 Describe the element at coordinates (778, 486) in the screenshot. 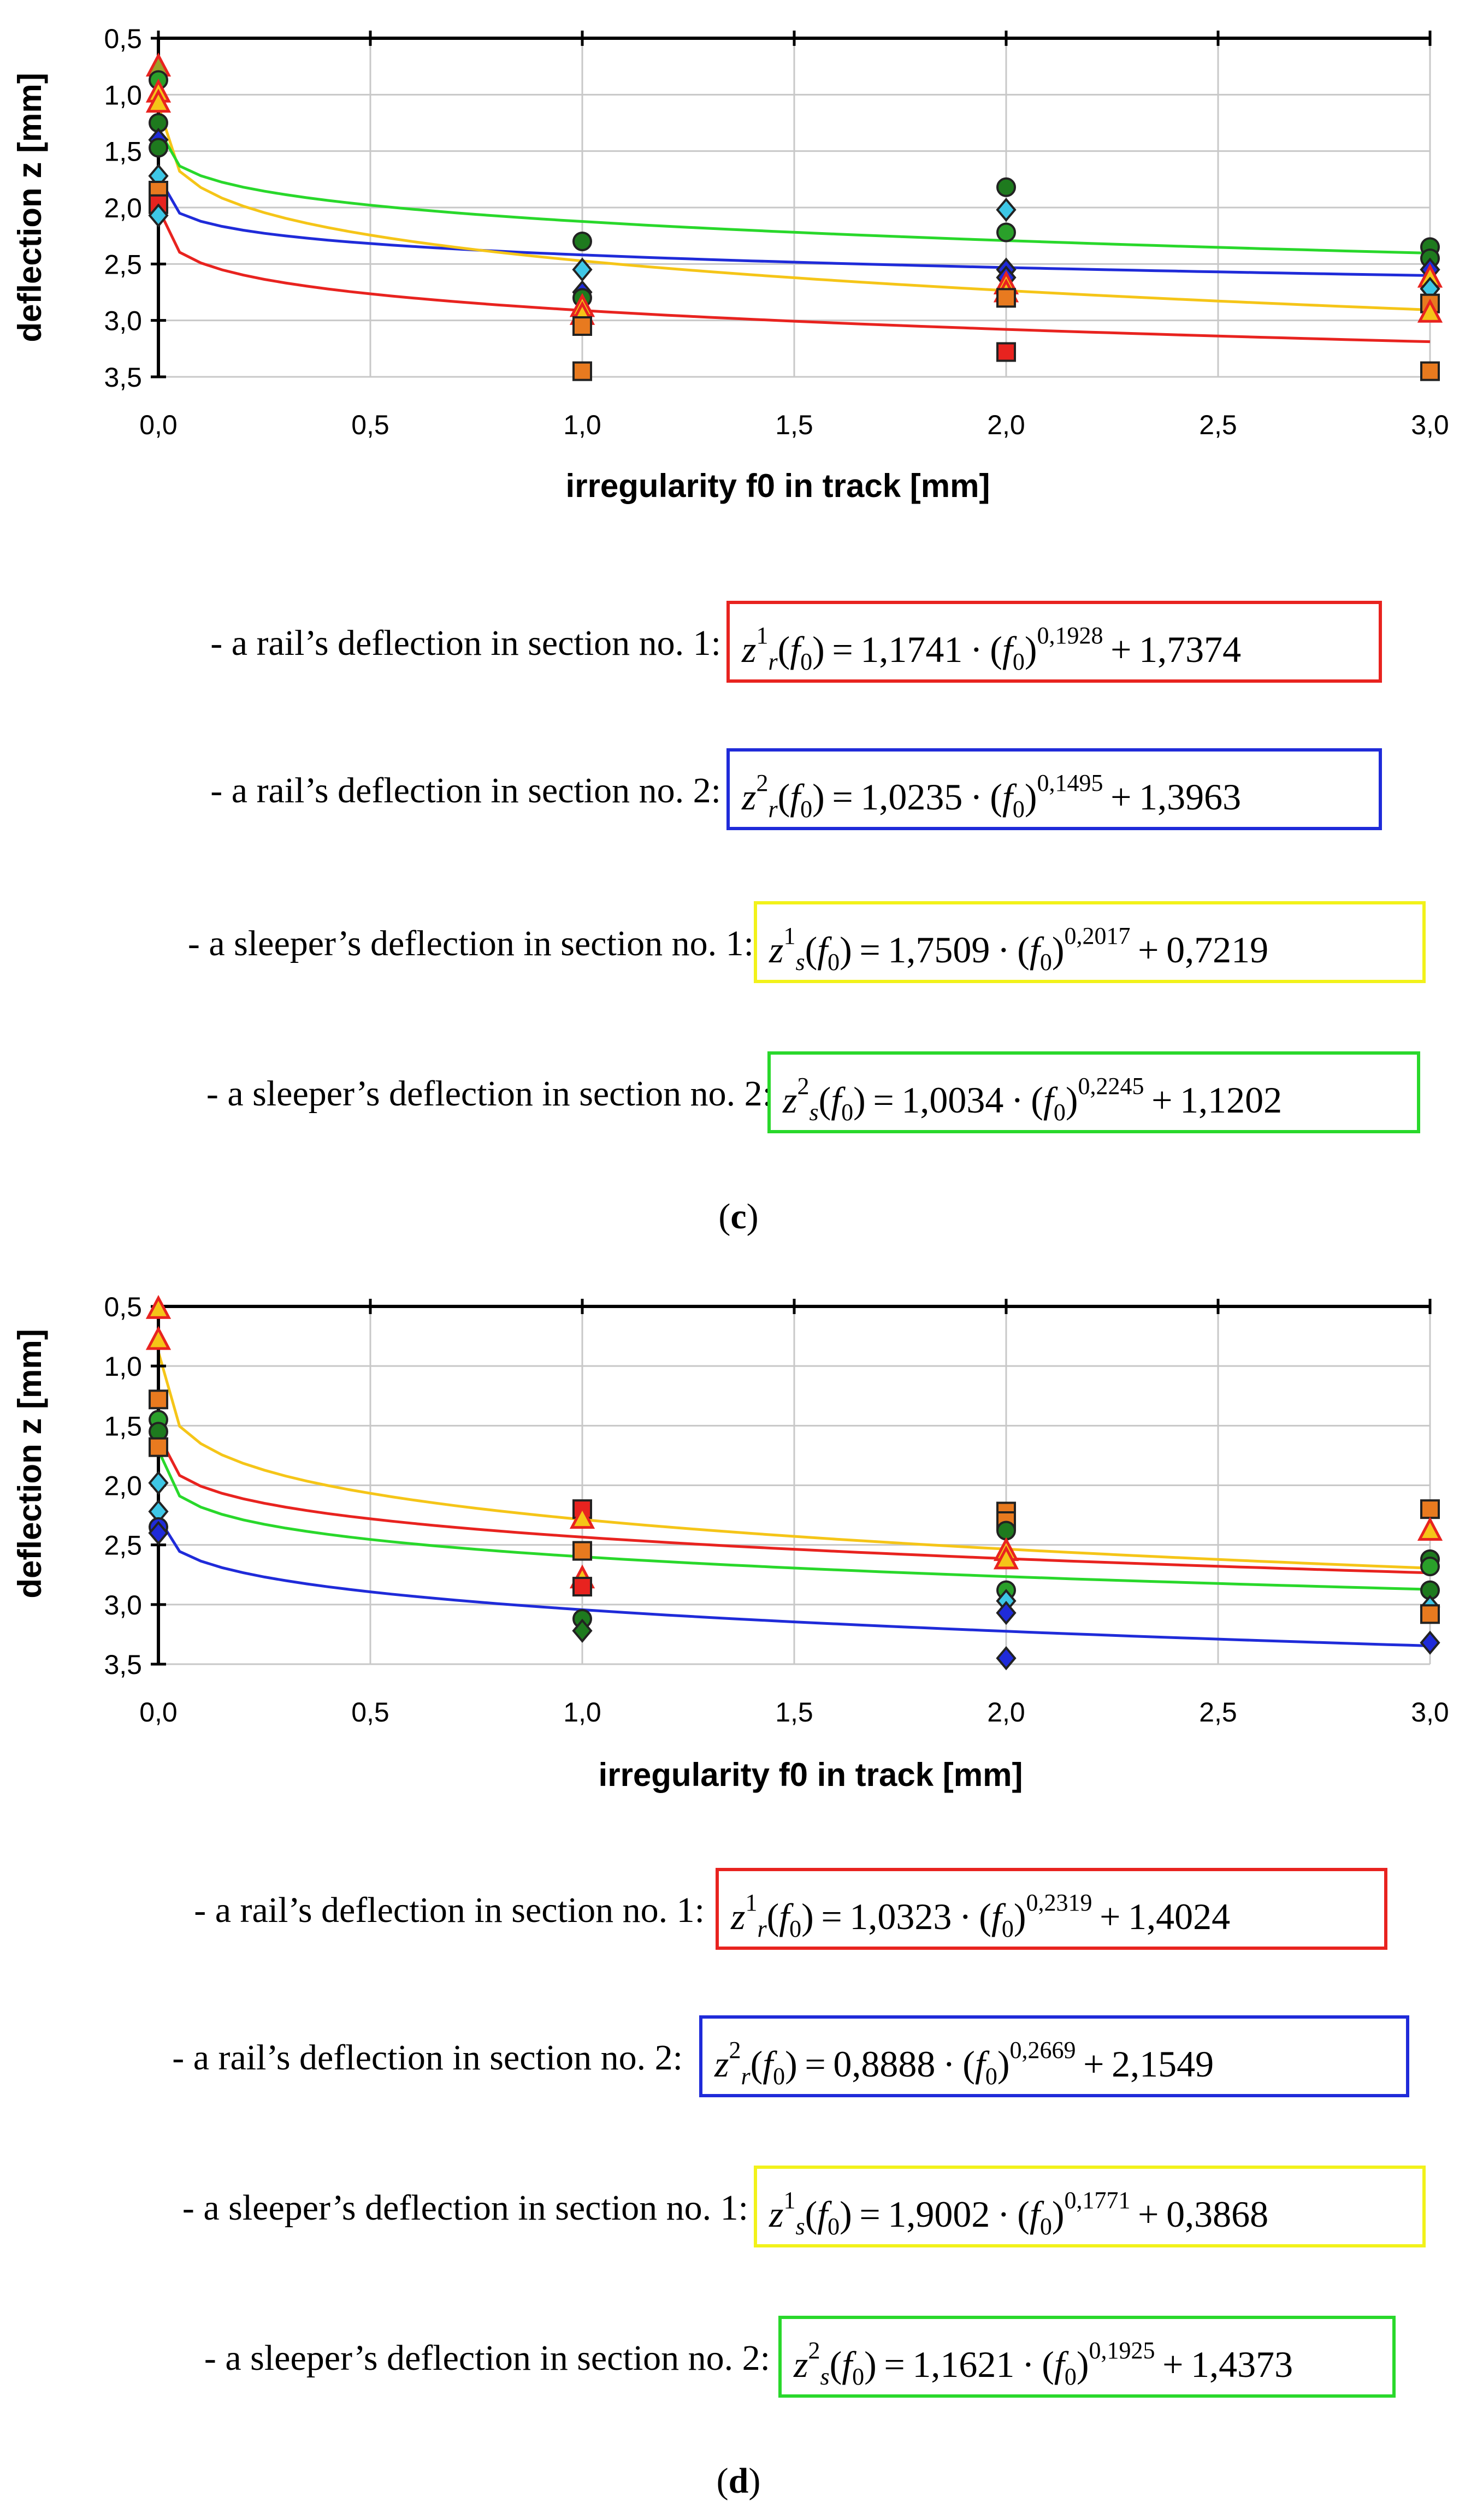

I see `chart-c-x-axis-label: irregularity f0 in track [mm]` at that location.